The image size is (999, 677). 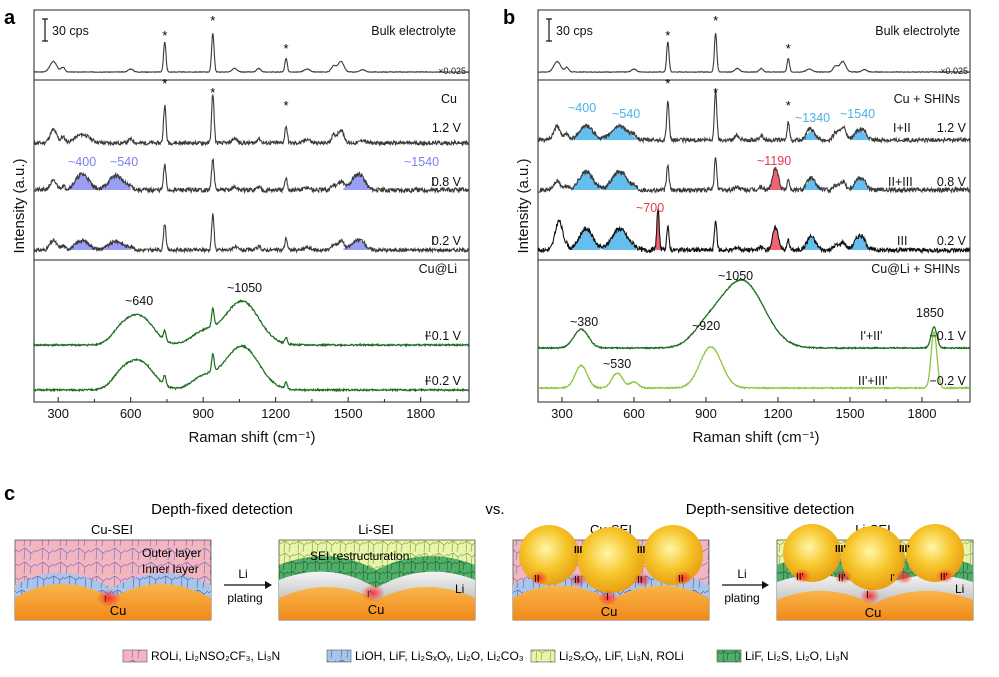 I want to click on svg-text: plating, so click(x=741, y=598).